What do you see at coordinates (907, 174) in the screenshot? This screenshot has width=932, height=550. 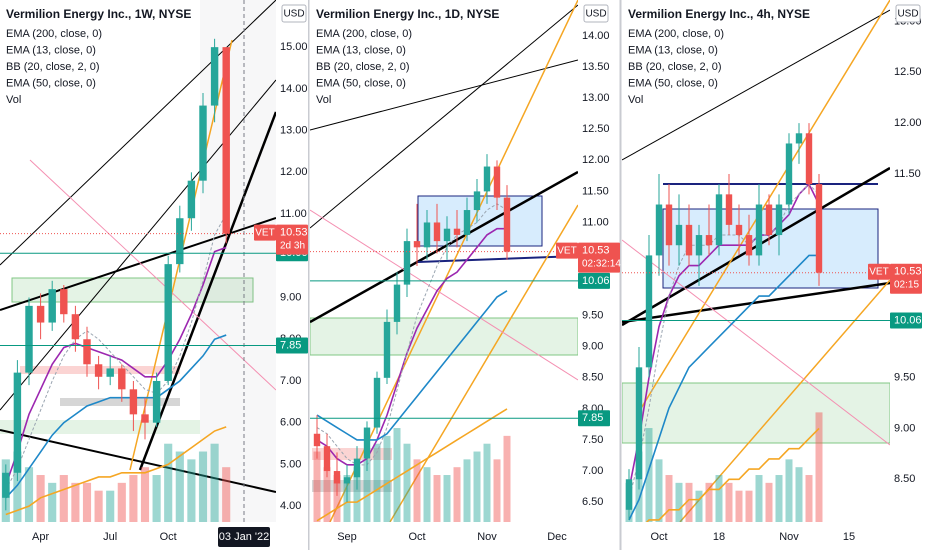 I see `y-tick-label: 11.50` at bounding box center [907, 174].